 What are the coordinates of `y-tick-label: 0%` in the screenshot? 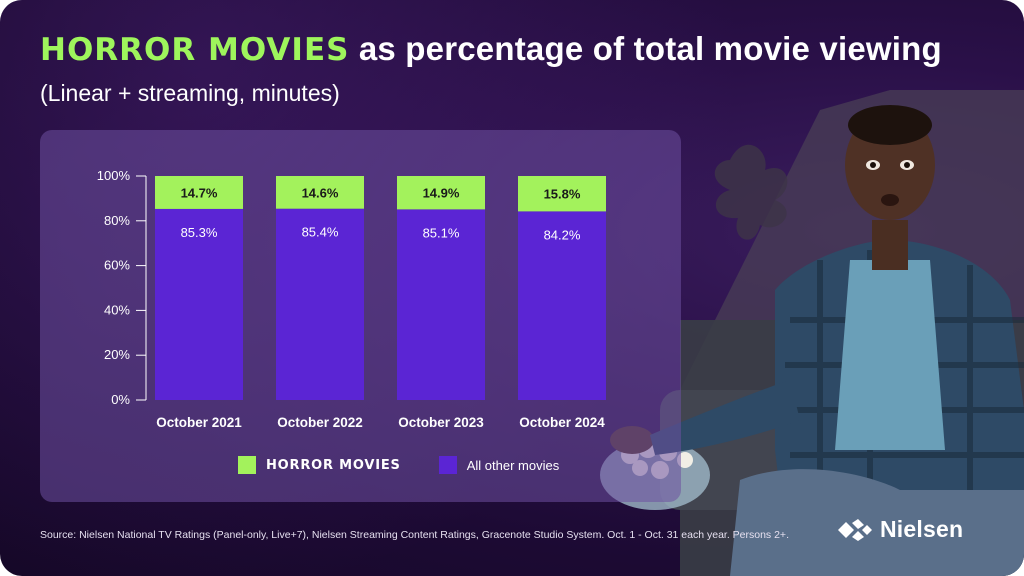 It's located at (120, 399).